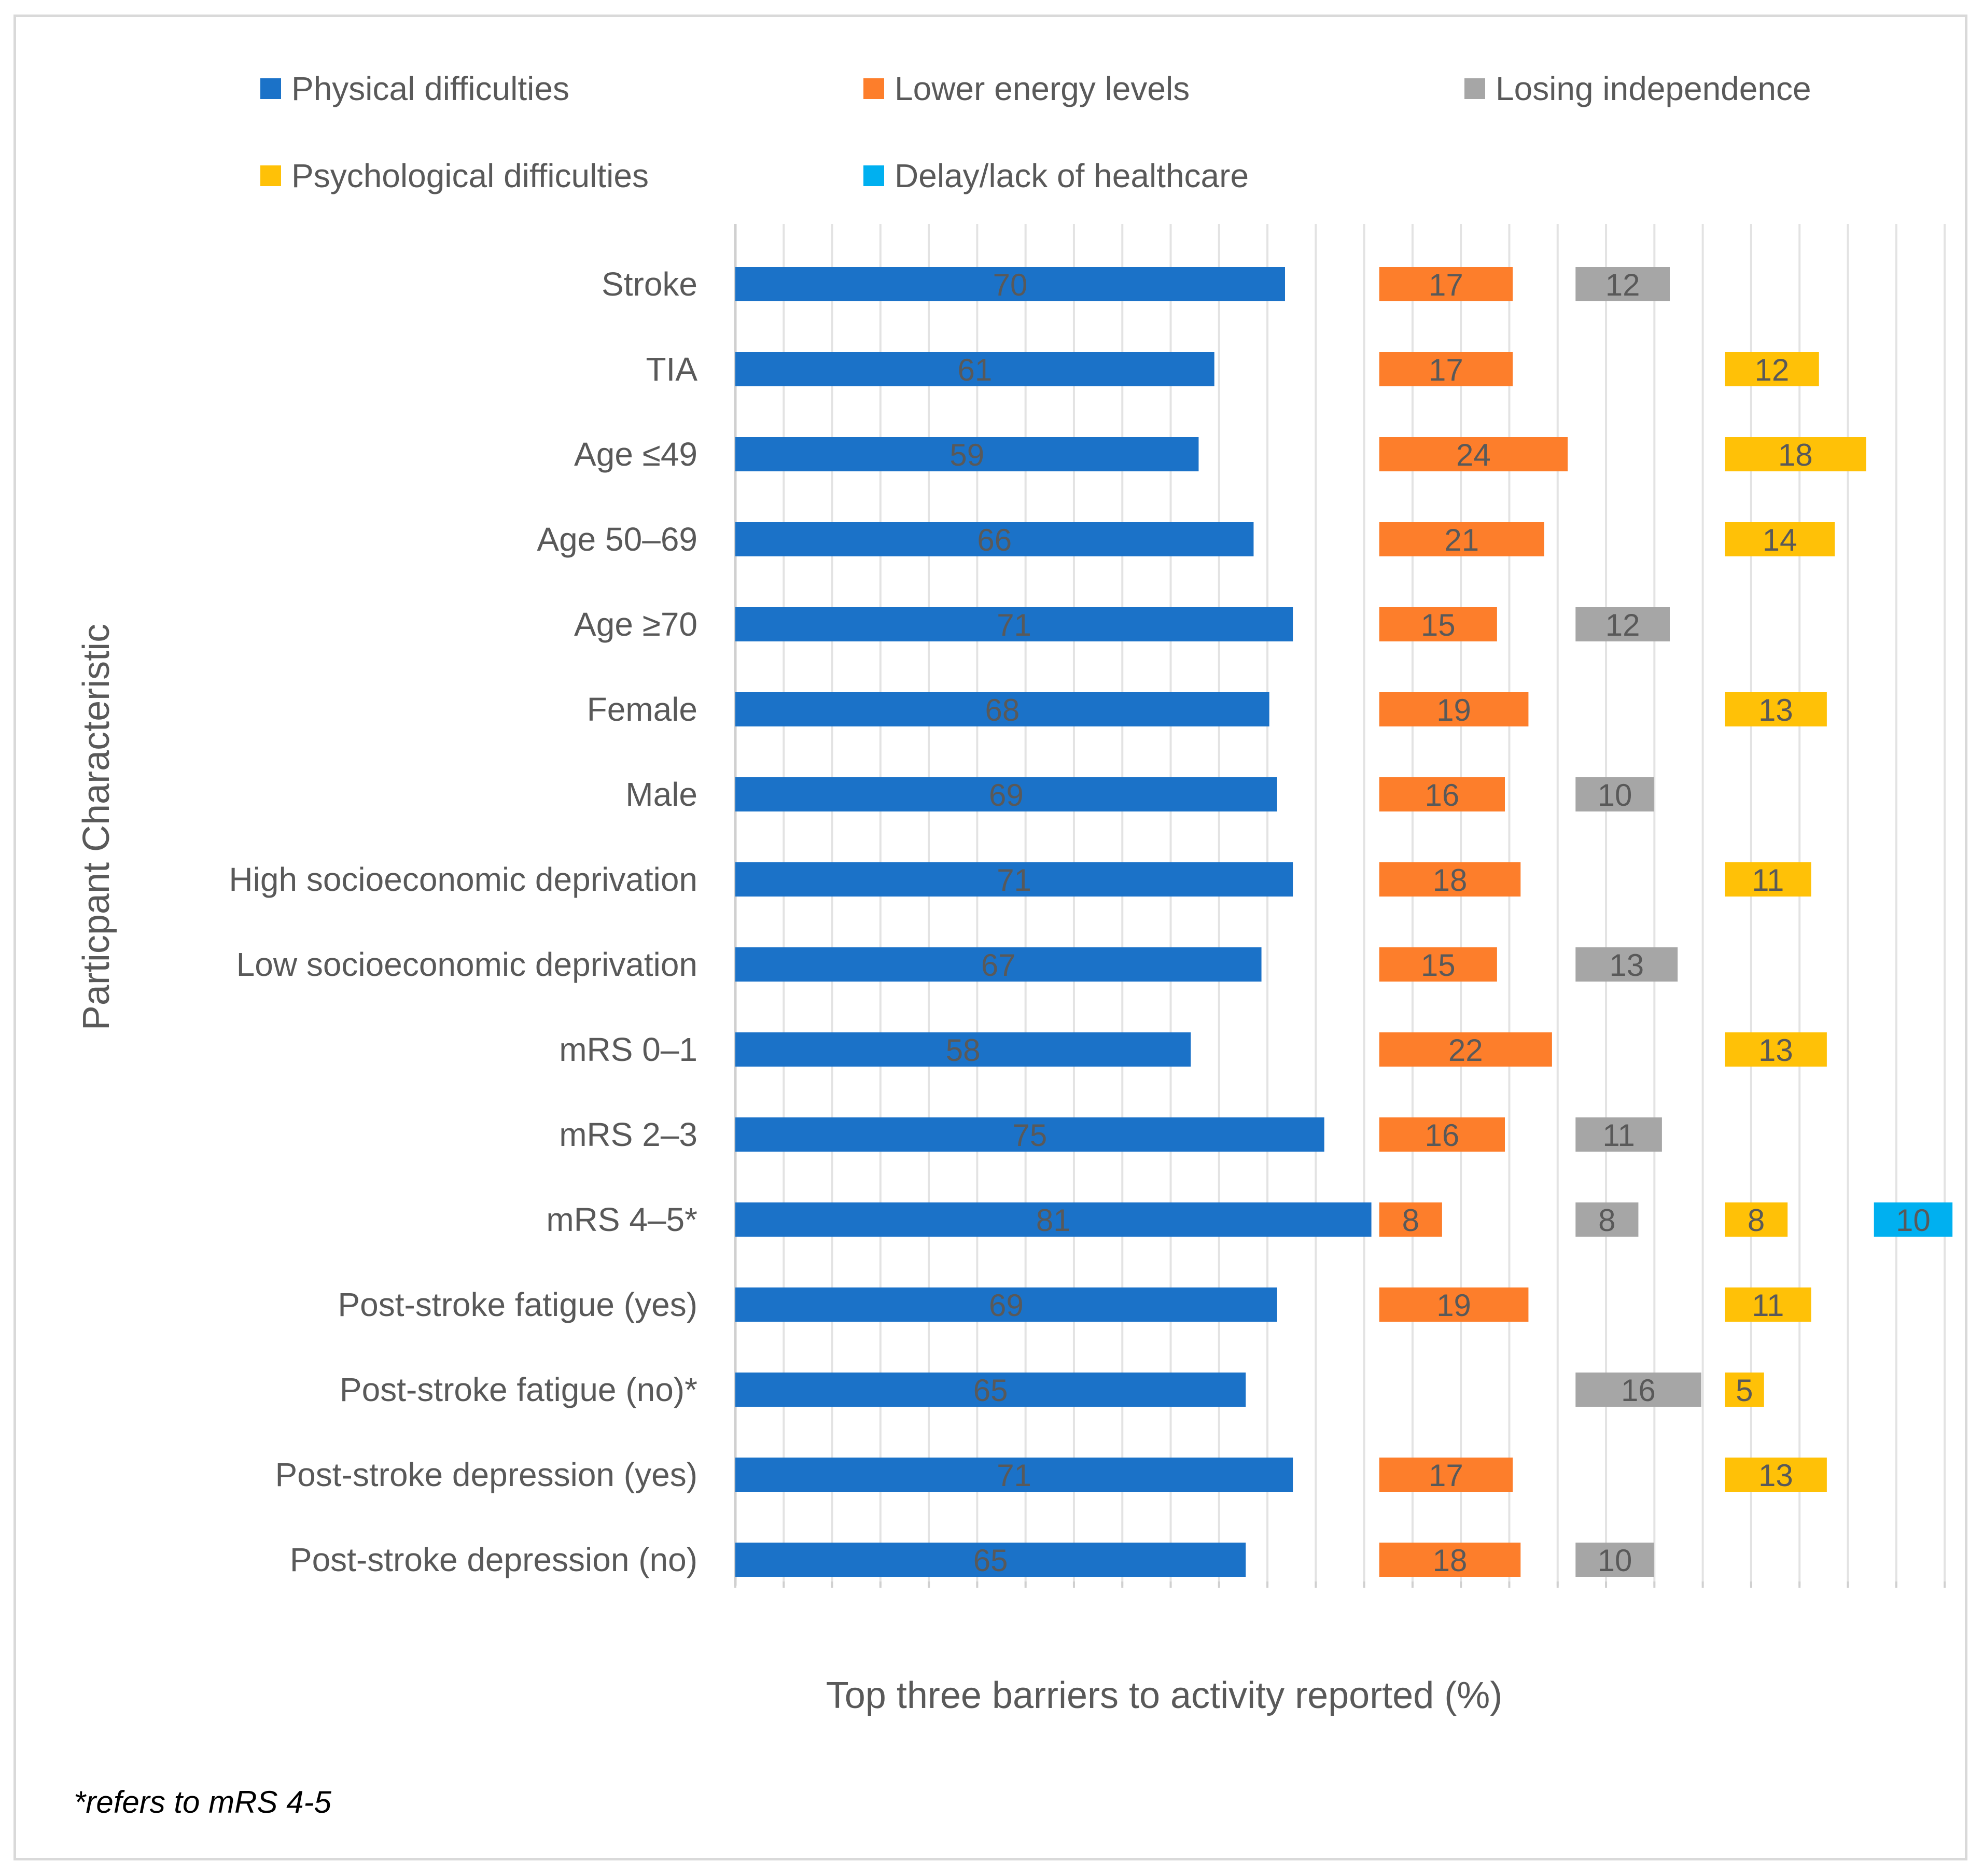 The height and width of the screenshot is (1876, 1983). What do you see at coordinates (1072, 175) in the screenshot?
I see `legend-entry: Delay/lack of healthcare` at bounding box center [1072, 175].